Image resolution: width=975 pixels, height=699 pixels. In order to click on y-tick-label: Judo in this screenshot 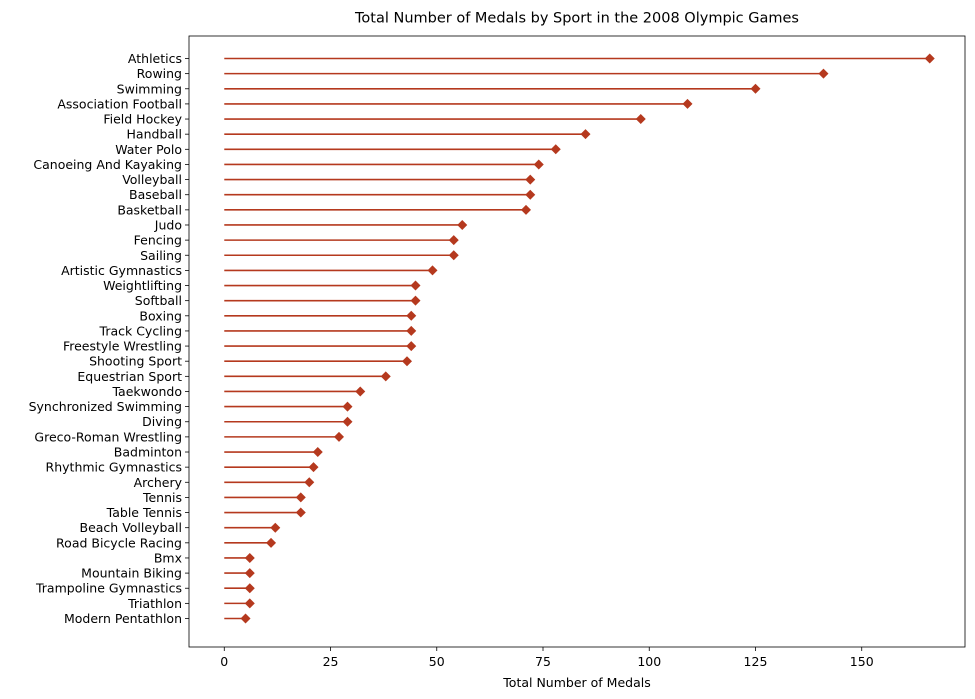, I will do `click(168, 224)`.